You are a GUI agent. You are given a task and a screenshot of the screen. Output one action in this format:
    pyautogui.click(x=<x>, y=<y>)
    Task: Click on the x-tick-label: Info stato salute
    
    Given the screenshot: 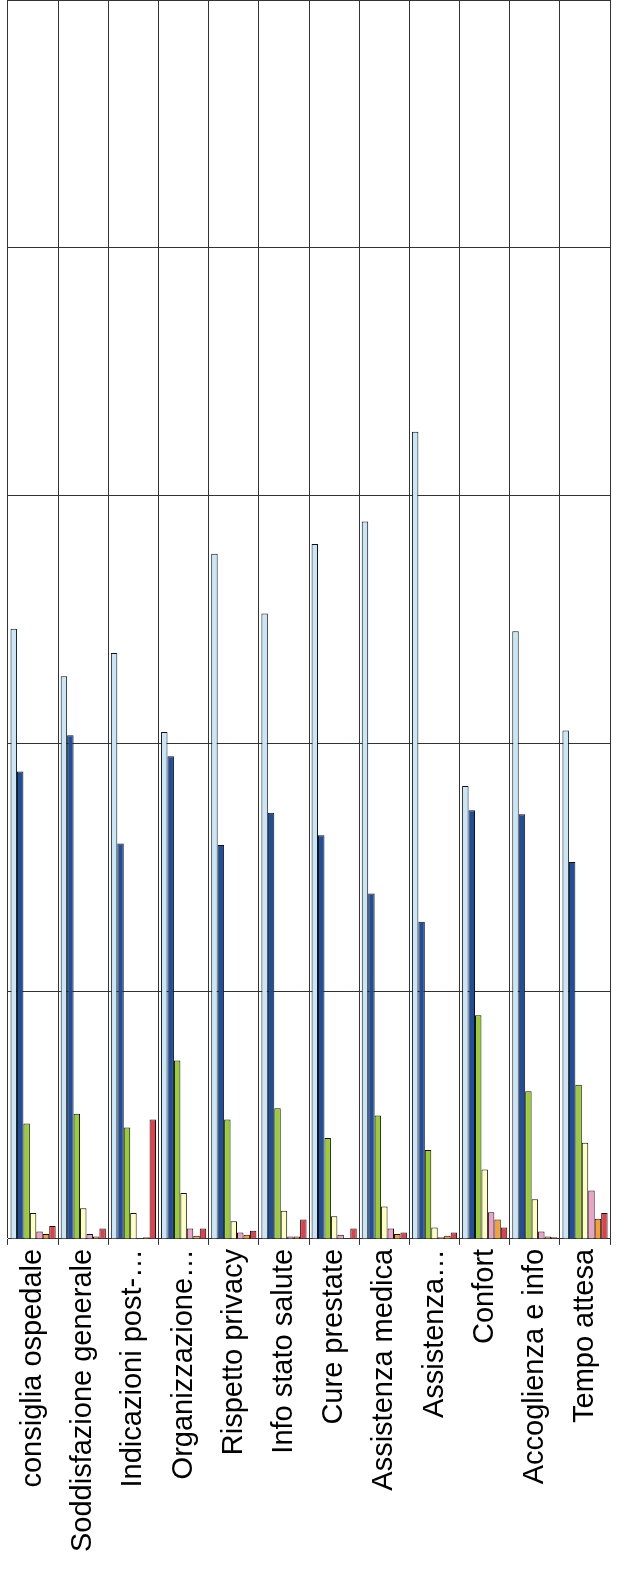 What is the action you would take?
    pyautogui.click(x=281, y=1351)
    